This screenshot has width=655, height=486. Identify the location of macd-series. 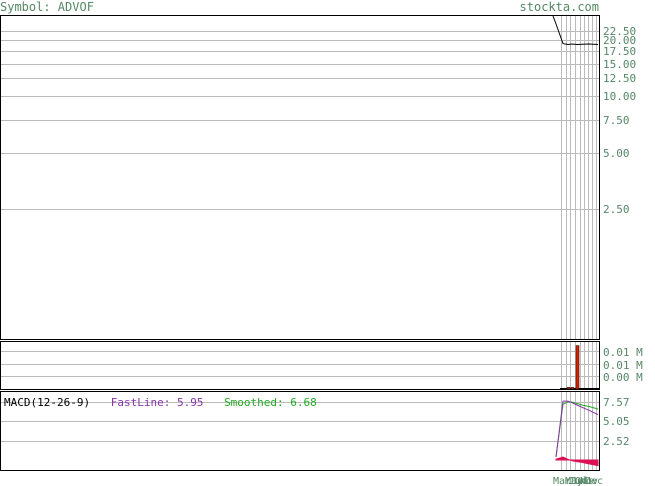
(577, 433).